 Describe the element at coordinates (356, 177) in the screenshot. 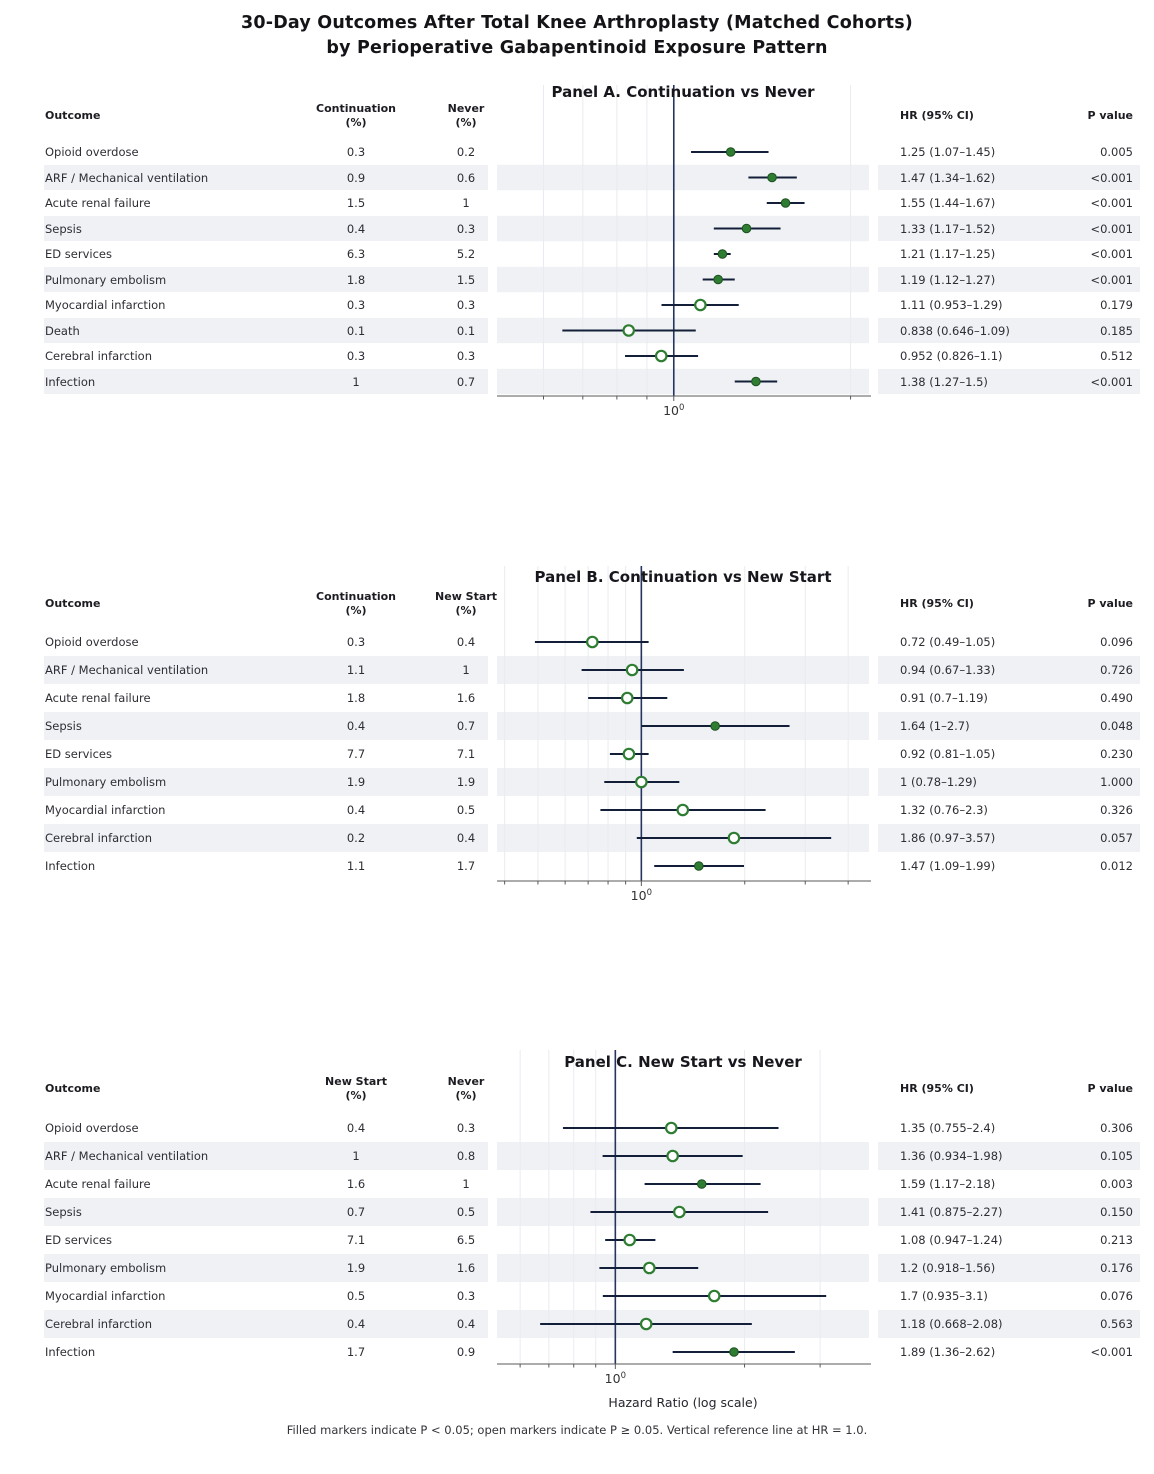

I see `rate1-value: 0.9` at that location.